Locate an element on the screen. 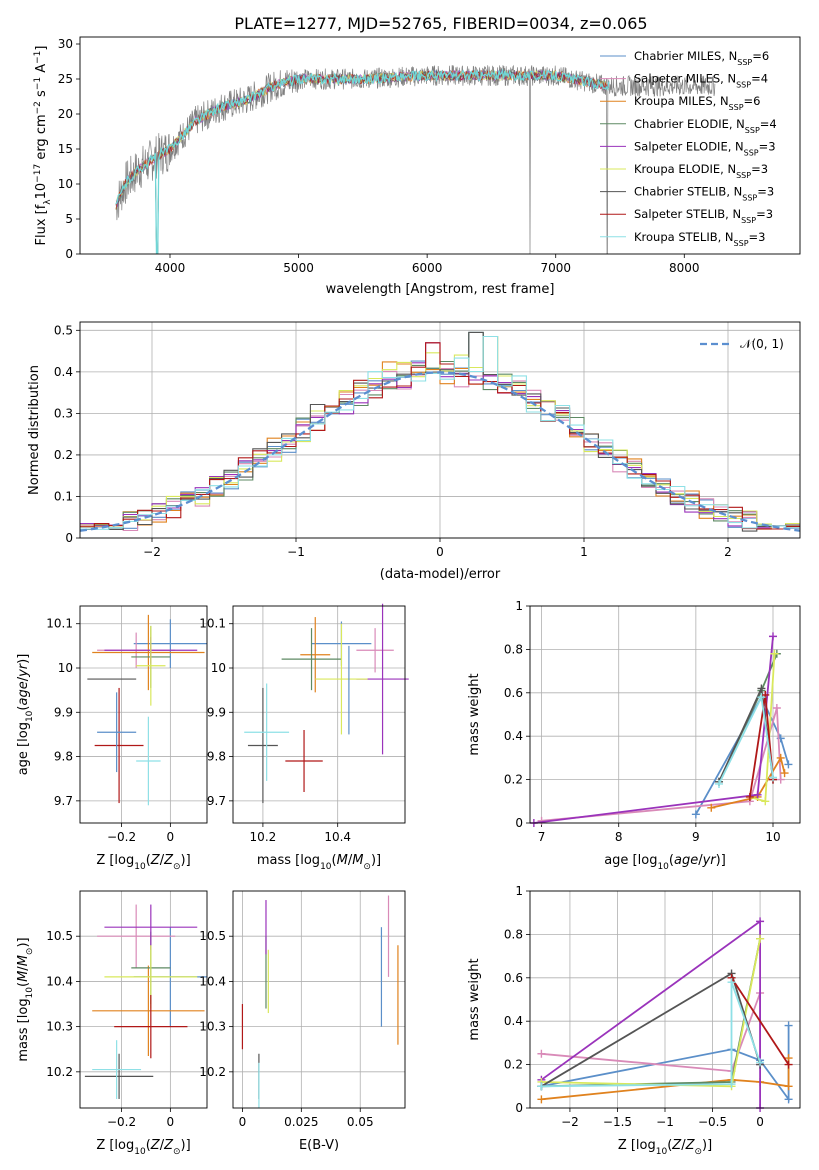  ylabel-part: Normed distribution is located at coordinates (34, 430).